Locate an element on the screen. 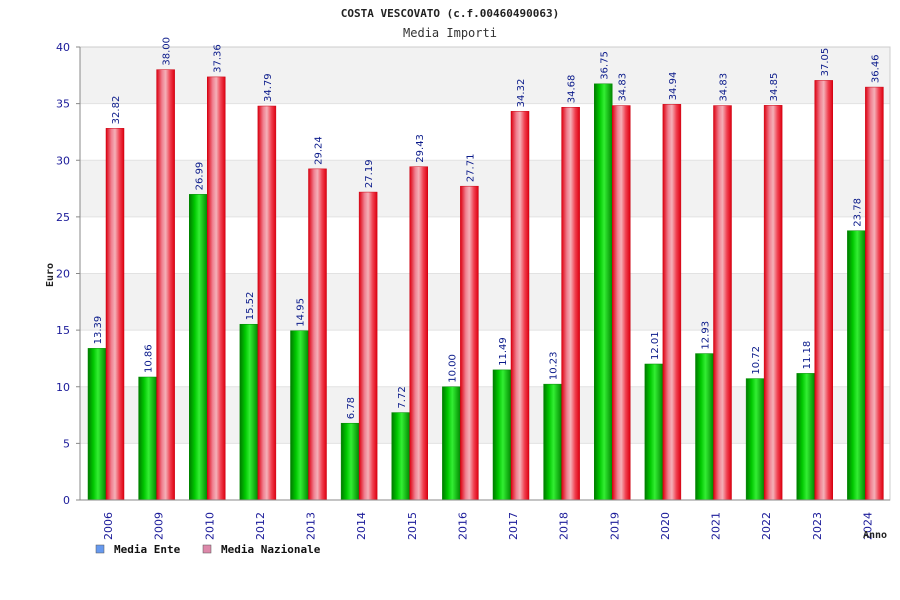 The height and width of the screenshot is (600, 900). data-label: 10.23 is located at coordinates (554, 366).